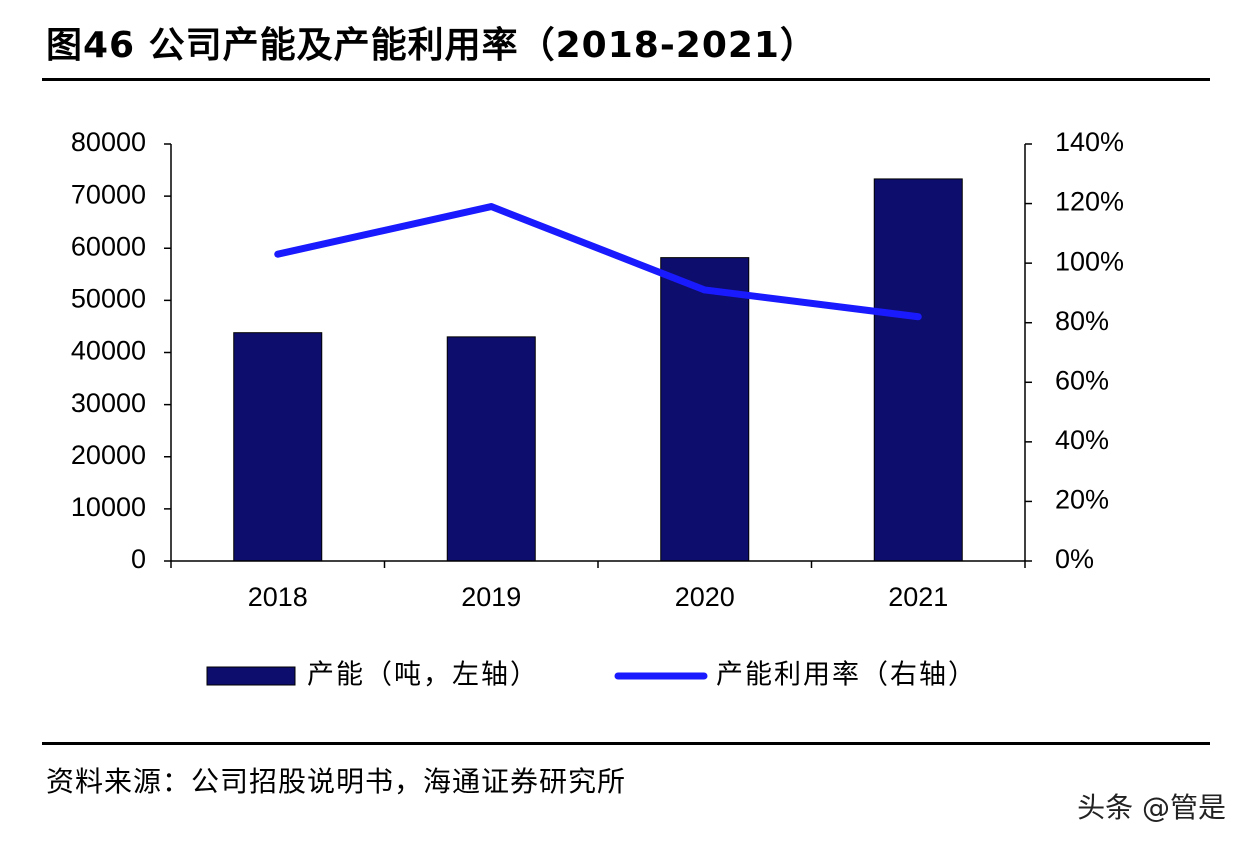  What do you see at coordinates (138, 559) in the screenshot?
I see `y-left-tick-label: 0` at bounding box center [138, 559].